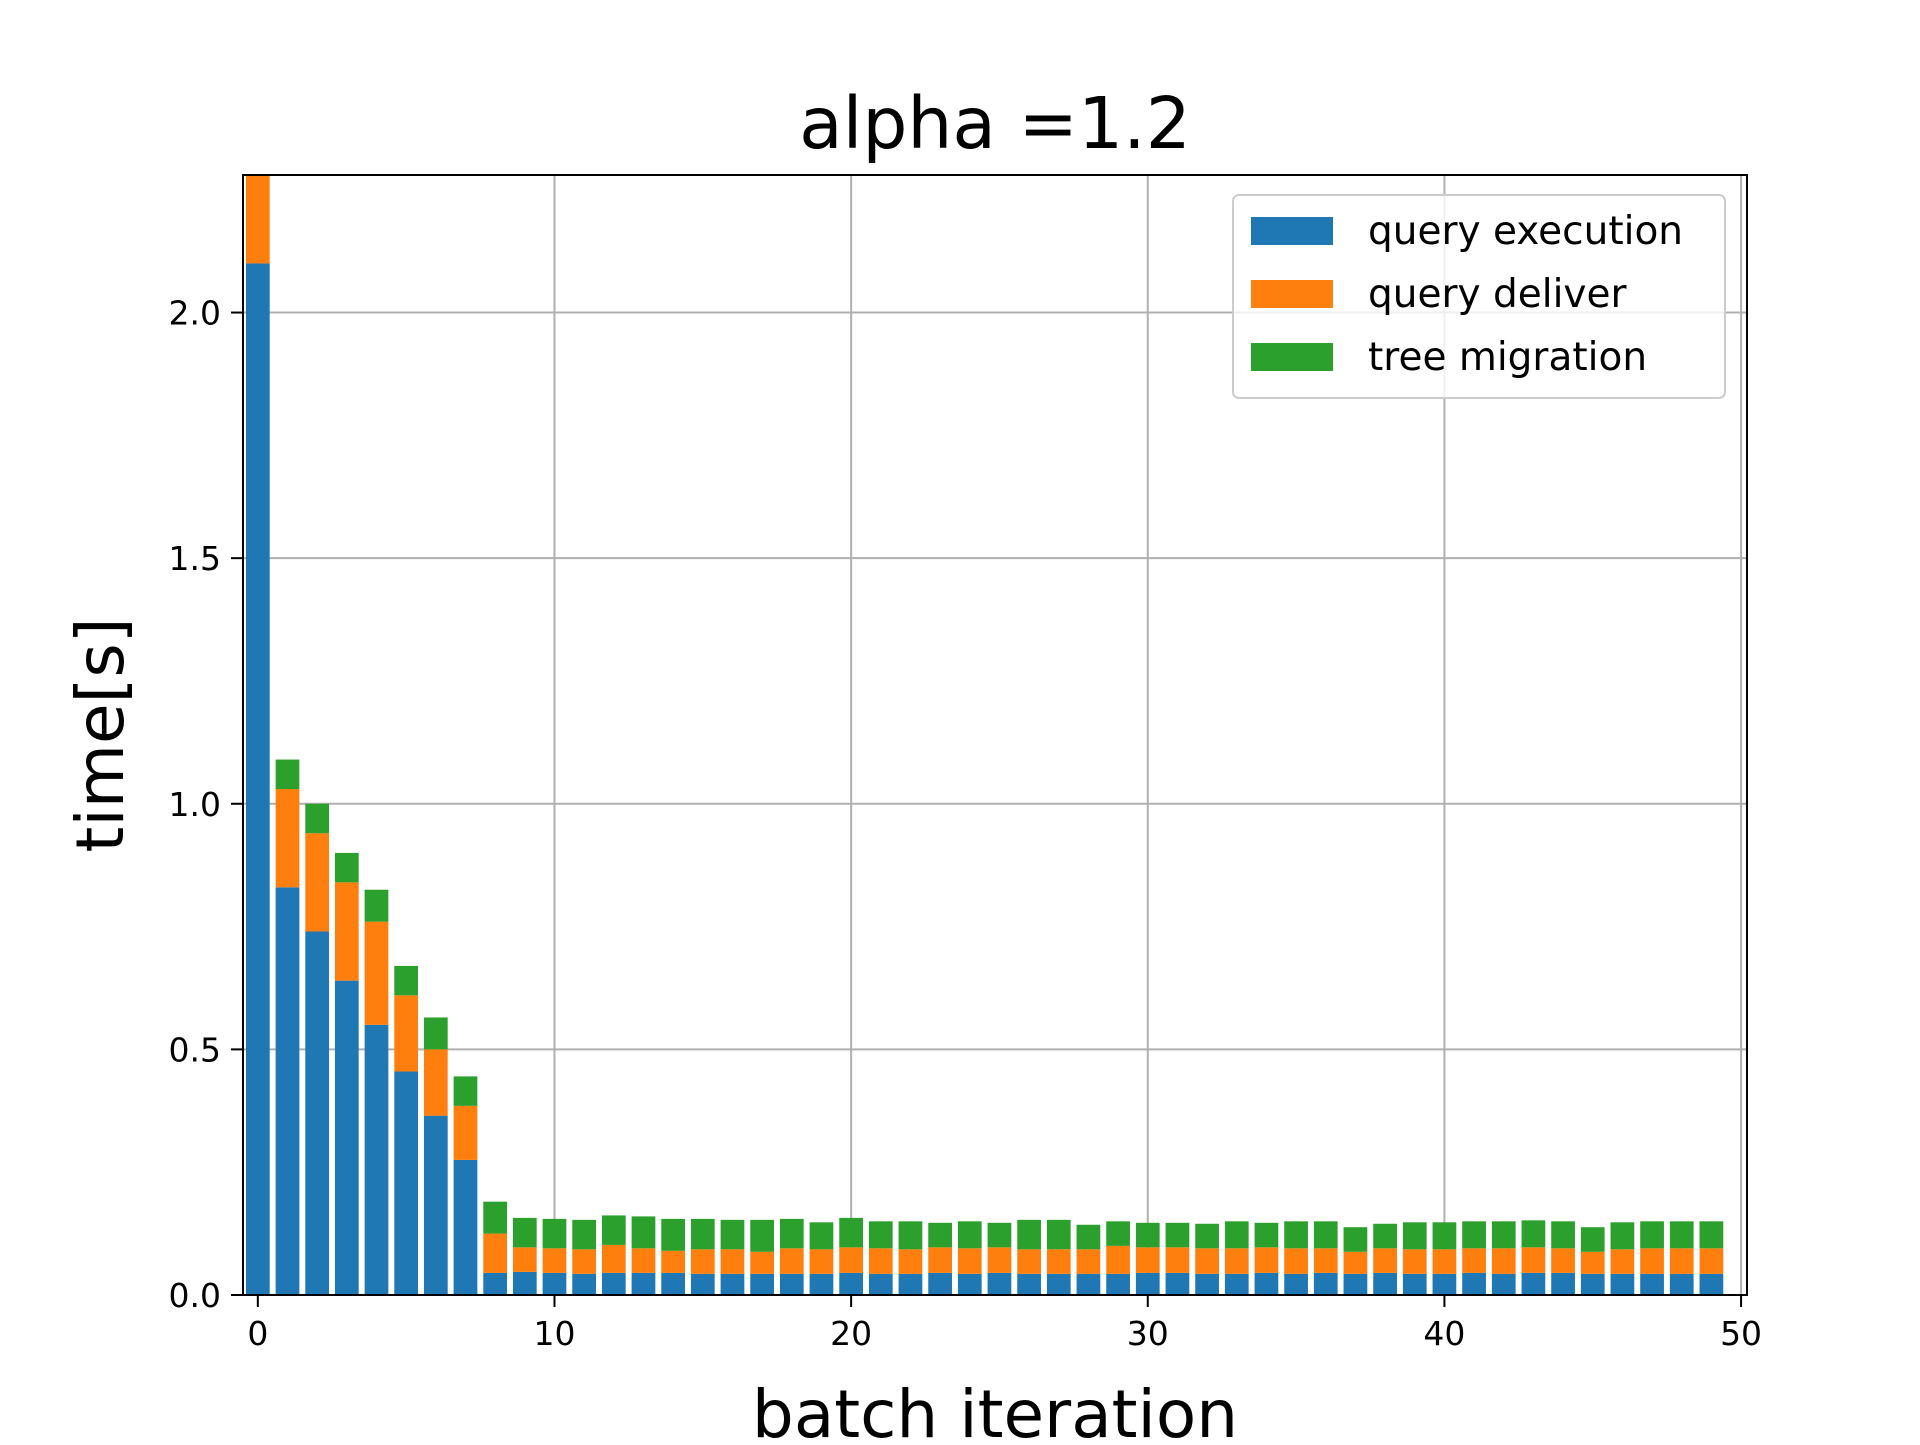 This screenshot has height=1445, width=1920. I want to click on x-tick-label: 40, so click(1444, 1333).